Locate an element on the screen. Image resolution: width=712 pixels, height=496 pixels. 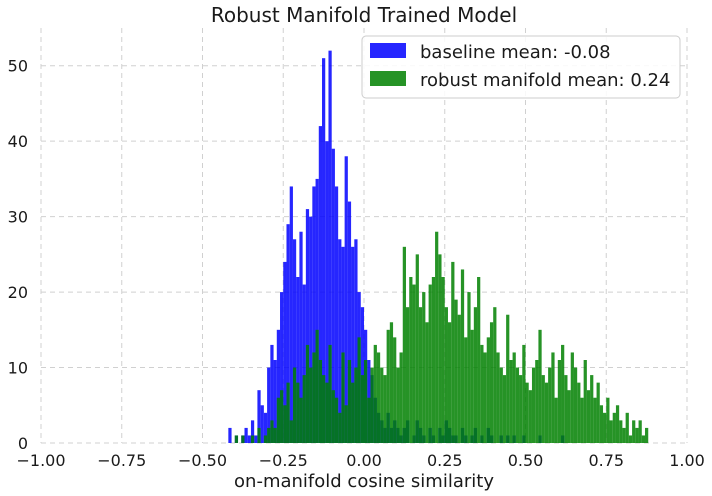
x-tick-label: 0.25 is located at coordinates (445, 460).